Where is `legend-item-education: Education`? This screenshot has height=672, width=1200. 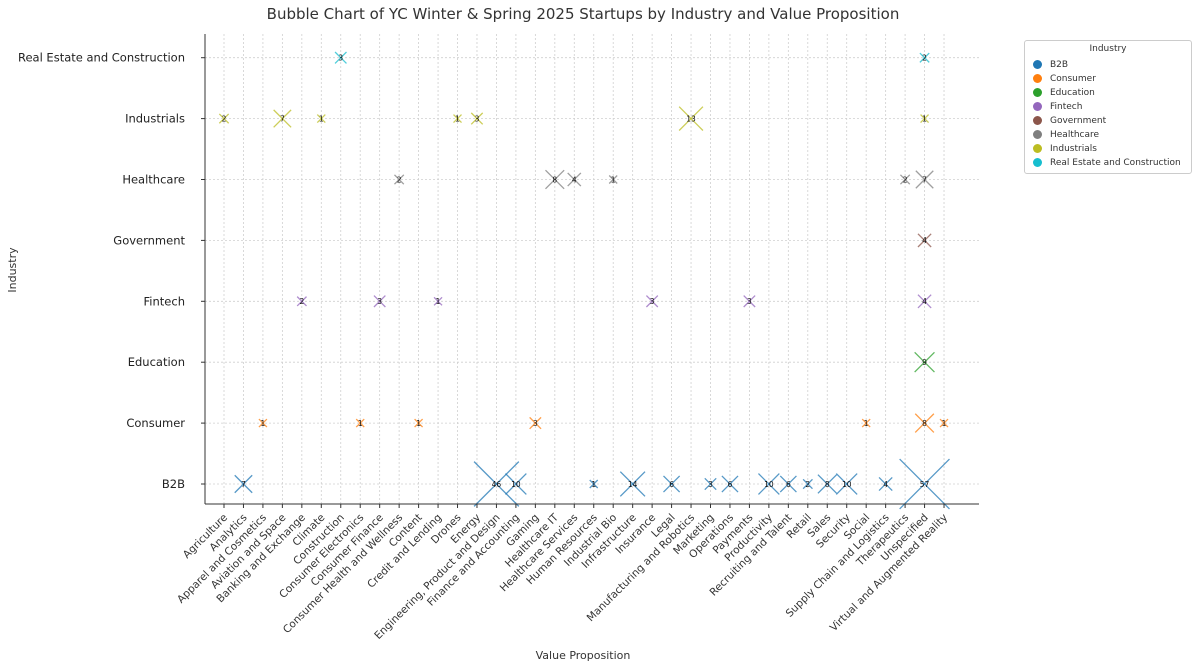 legend-item-education: Education is located at coordinates (1064, 92).